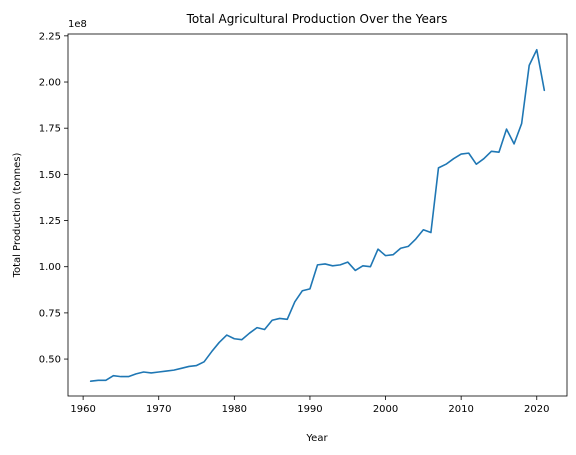 This screenshot has width=576, height=455. Describe the element at coordinates (158, 409) in the screenshot. I see `x-tick-label: 1970` at that location.